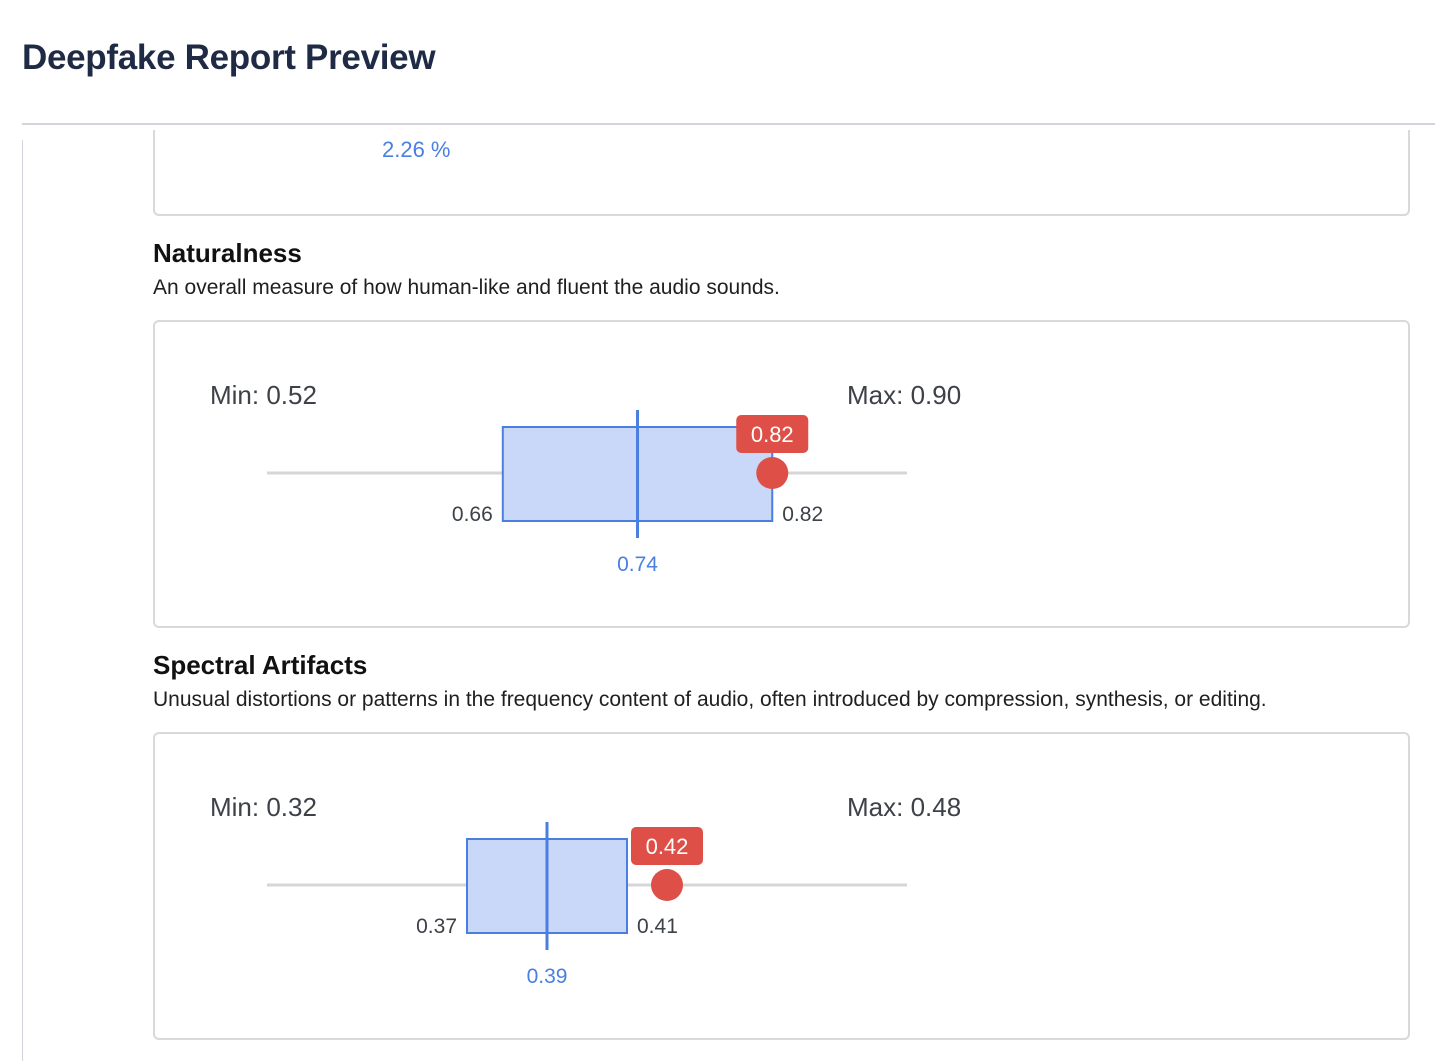  What do you see at coordinates (772, 473) in the screenshot?
I see `naturalness-score-marker` at bounding box center [772, 473].